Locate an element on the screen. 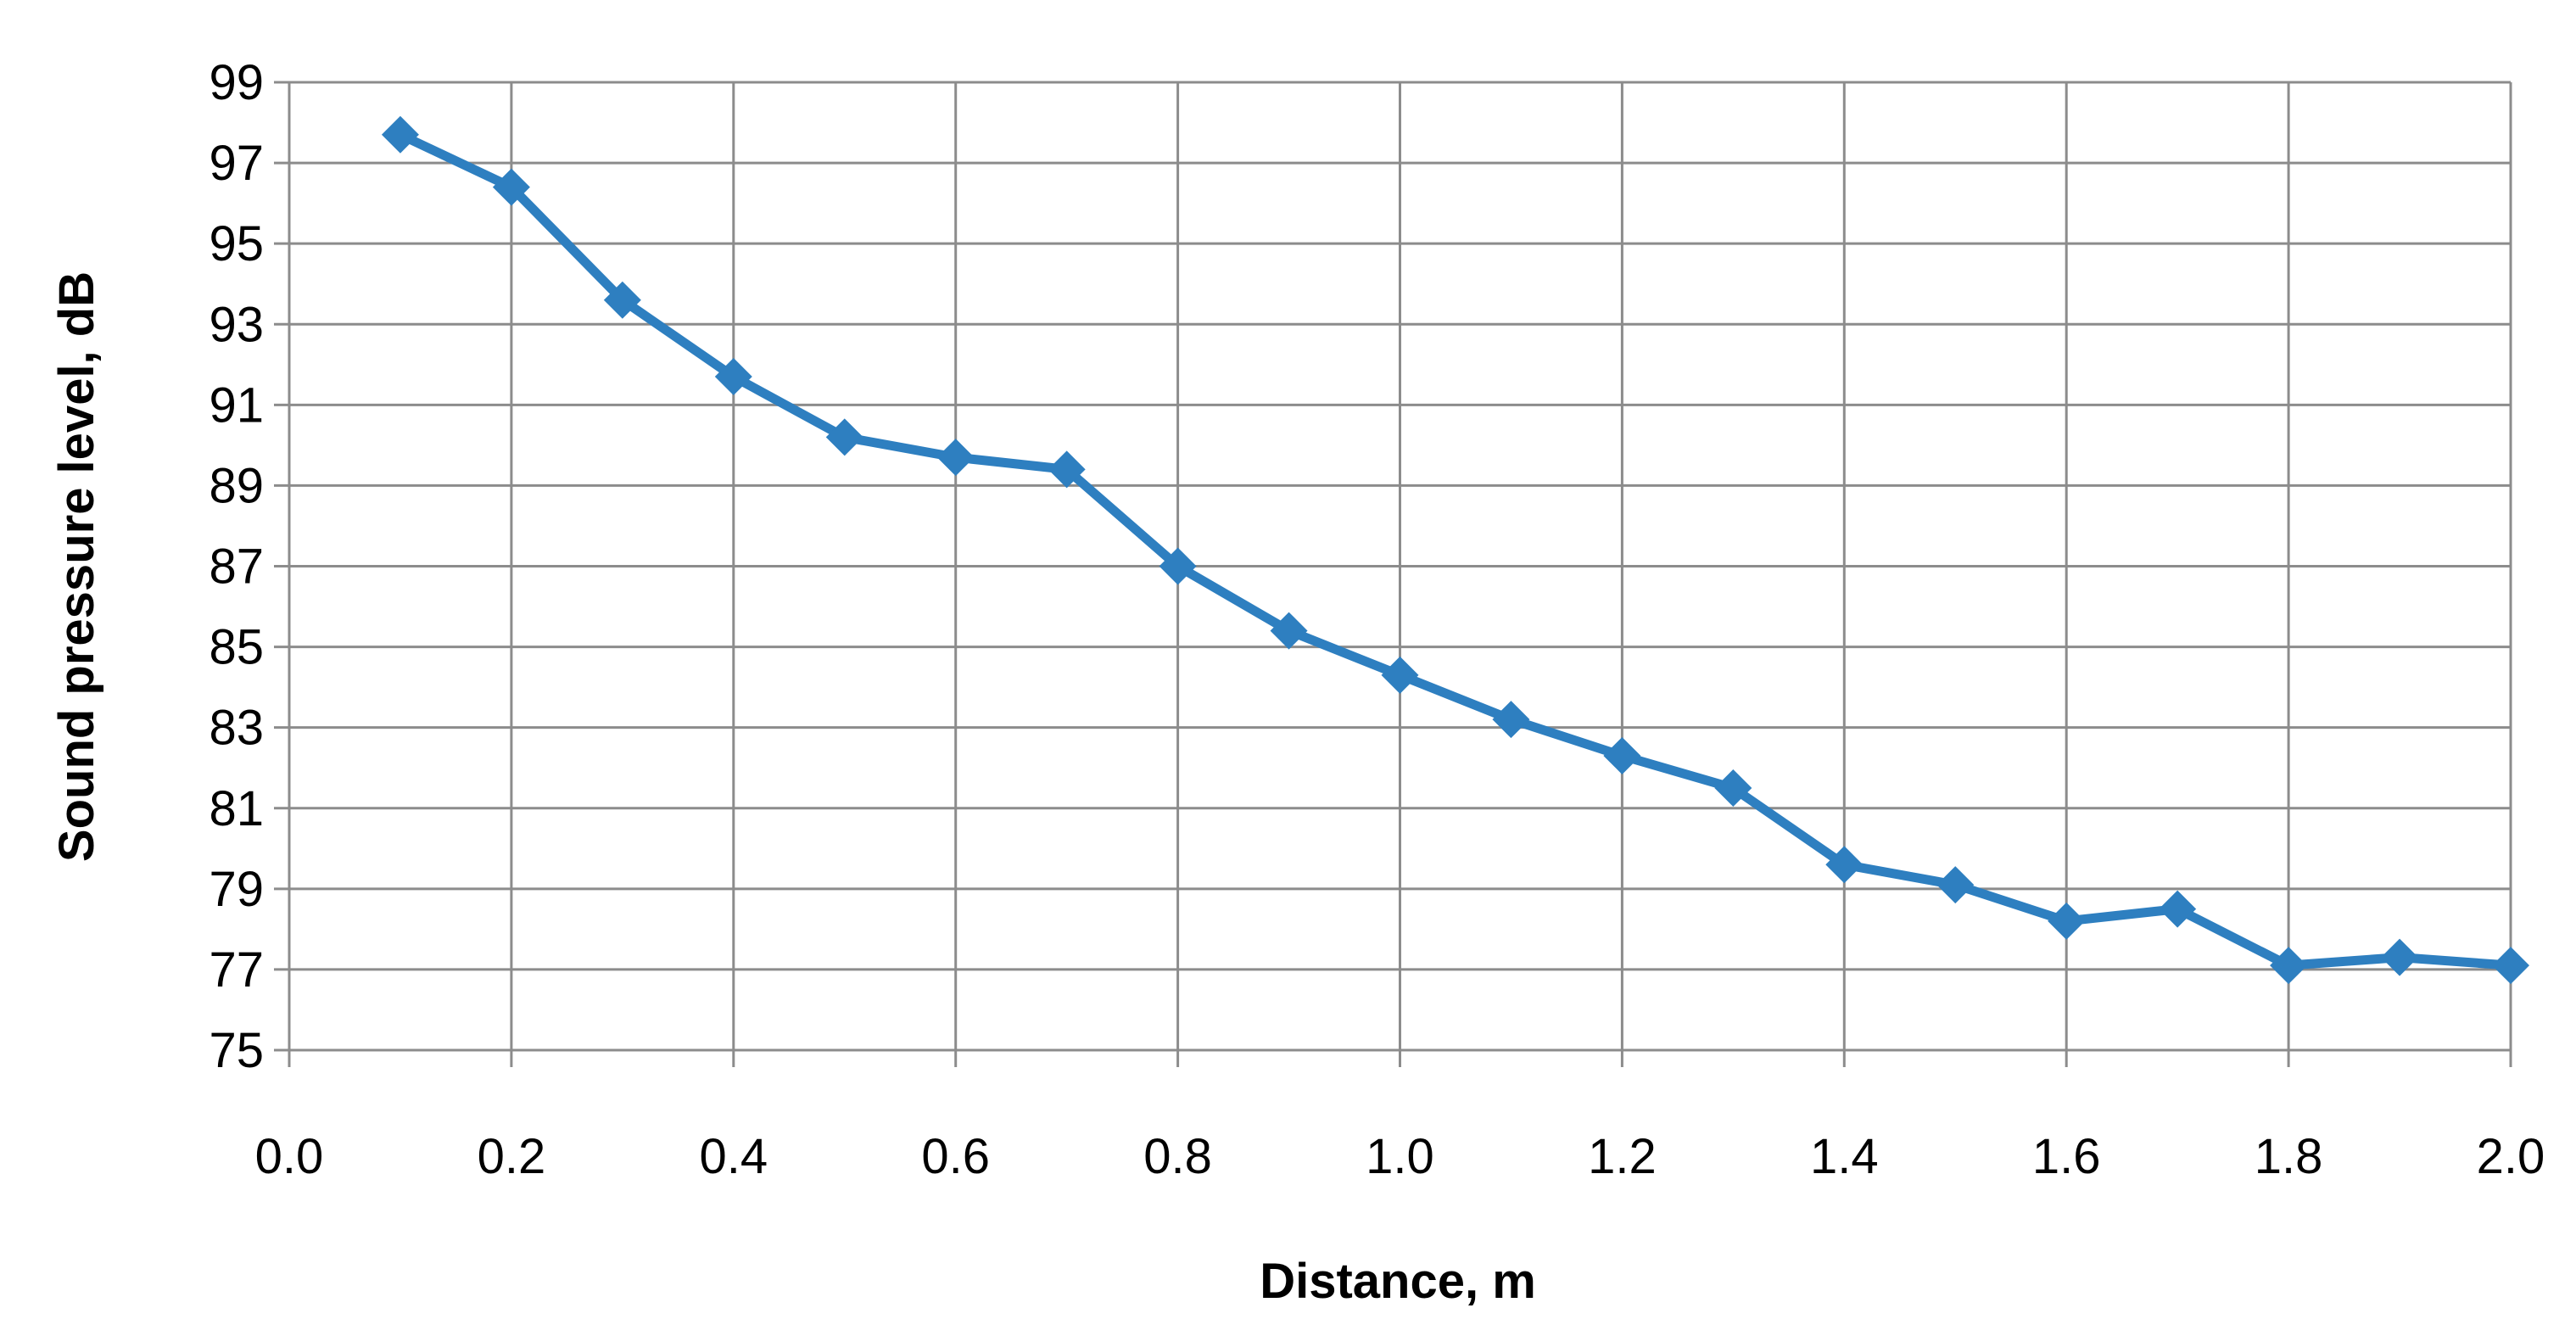 The height and width of the screenshot is (1336, 2576). x-axis-title: Distance, m is located at coordinates (1398, 1281).